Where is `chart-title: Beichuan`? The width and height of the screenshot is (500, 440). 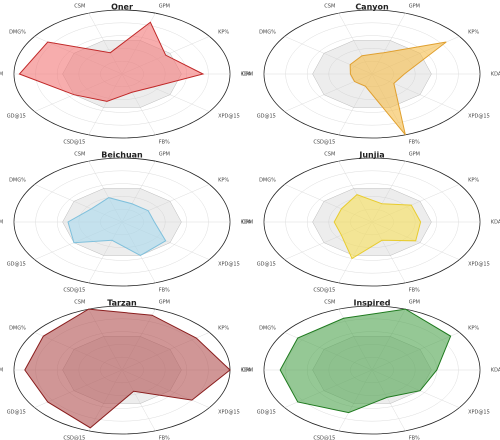
chart-title: Beichuan is located at coordinates (122, 155).